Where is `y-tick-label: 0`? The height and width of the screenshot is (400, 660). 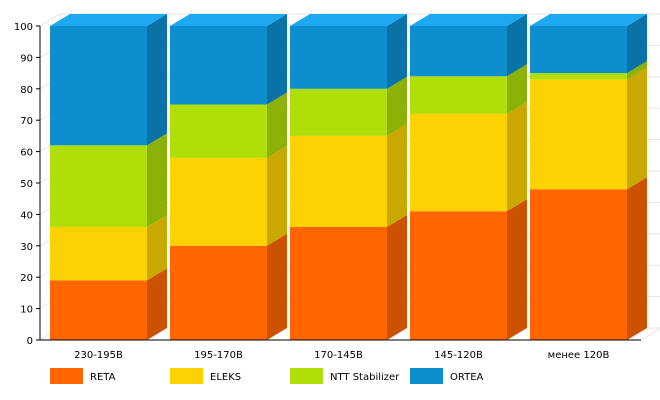
y-tick-label: 0 is located at coordinates (30, 341).